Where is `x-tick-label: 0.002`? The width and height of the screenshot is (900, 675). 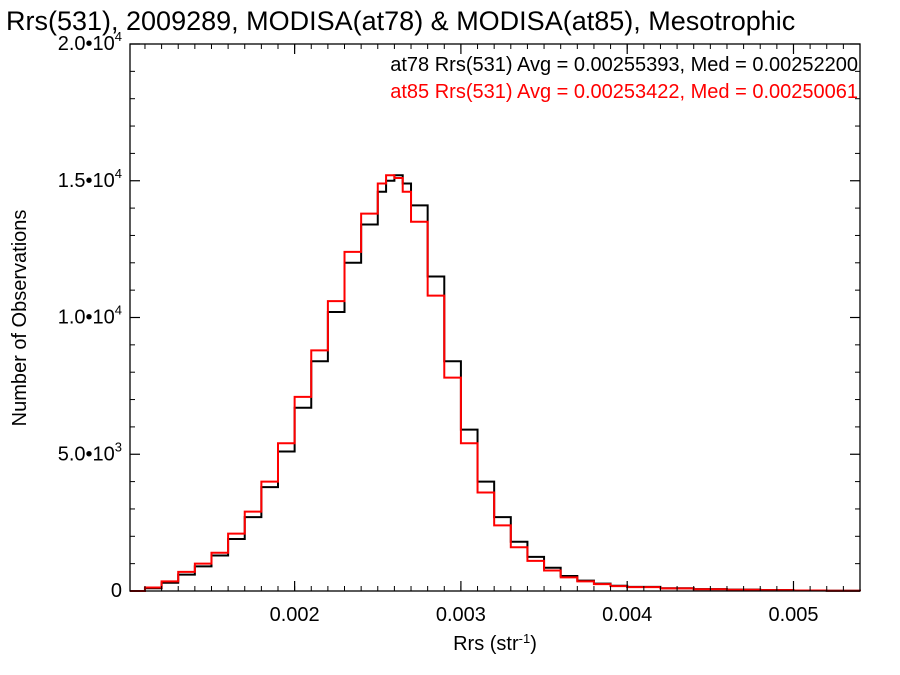
x-tick-label: 0.002 is located at coordinates (295, 615).